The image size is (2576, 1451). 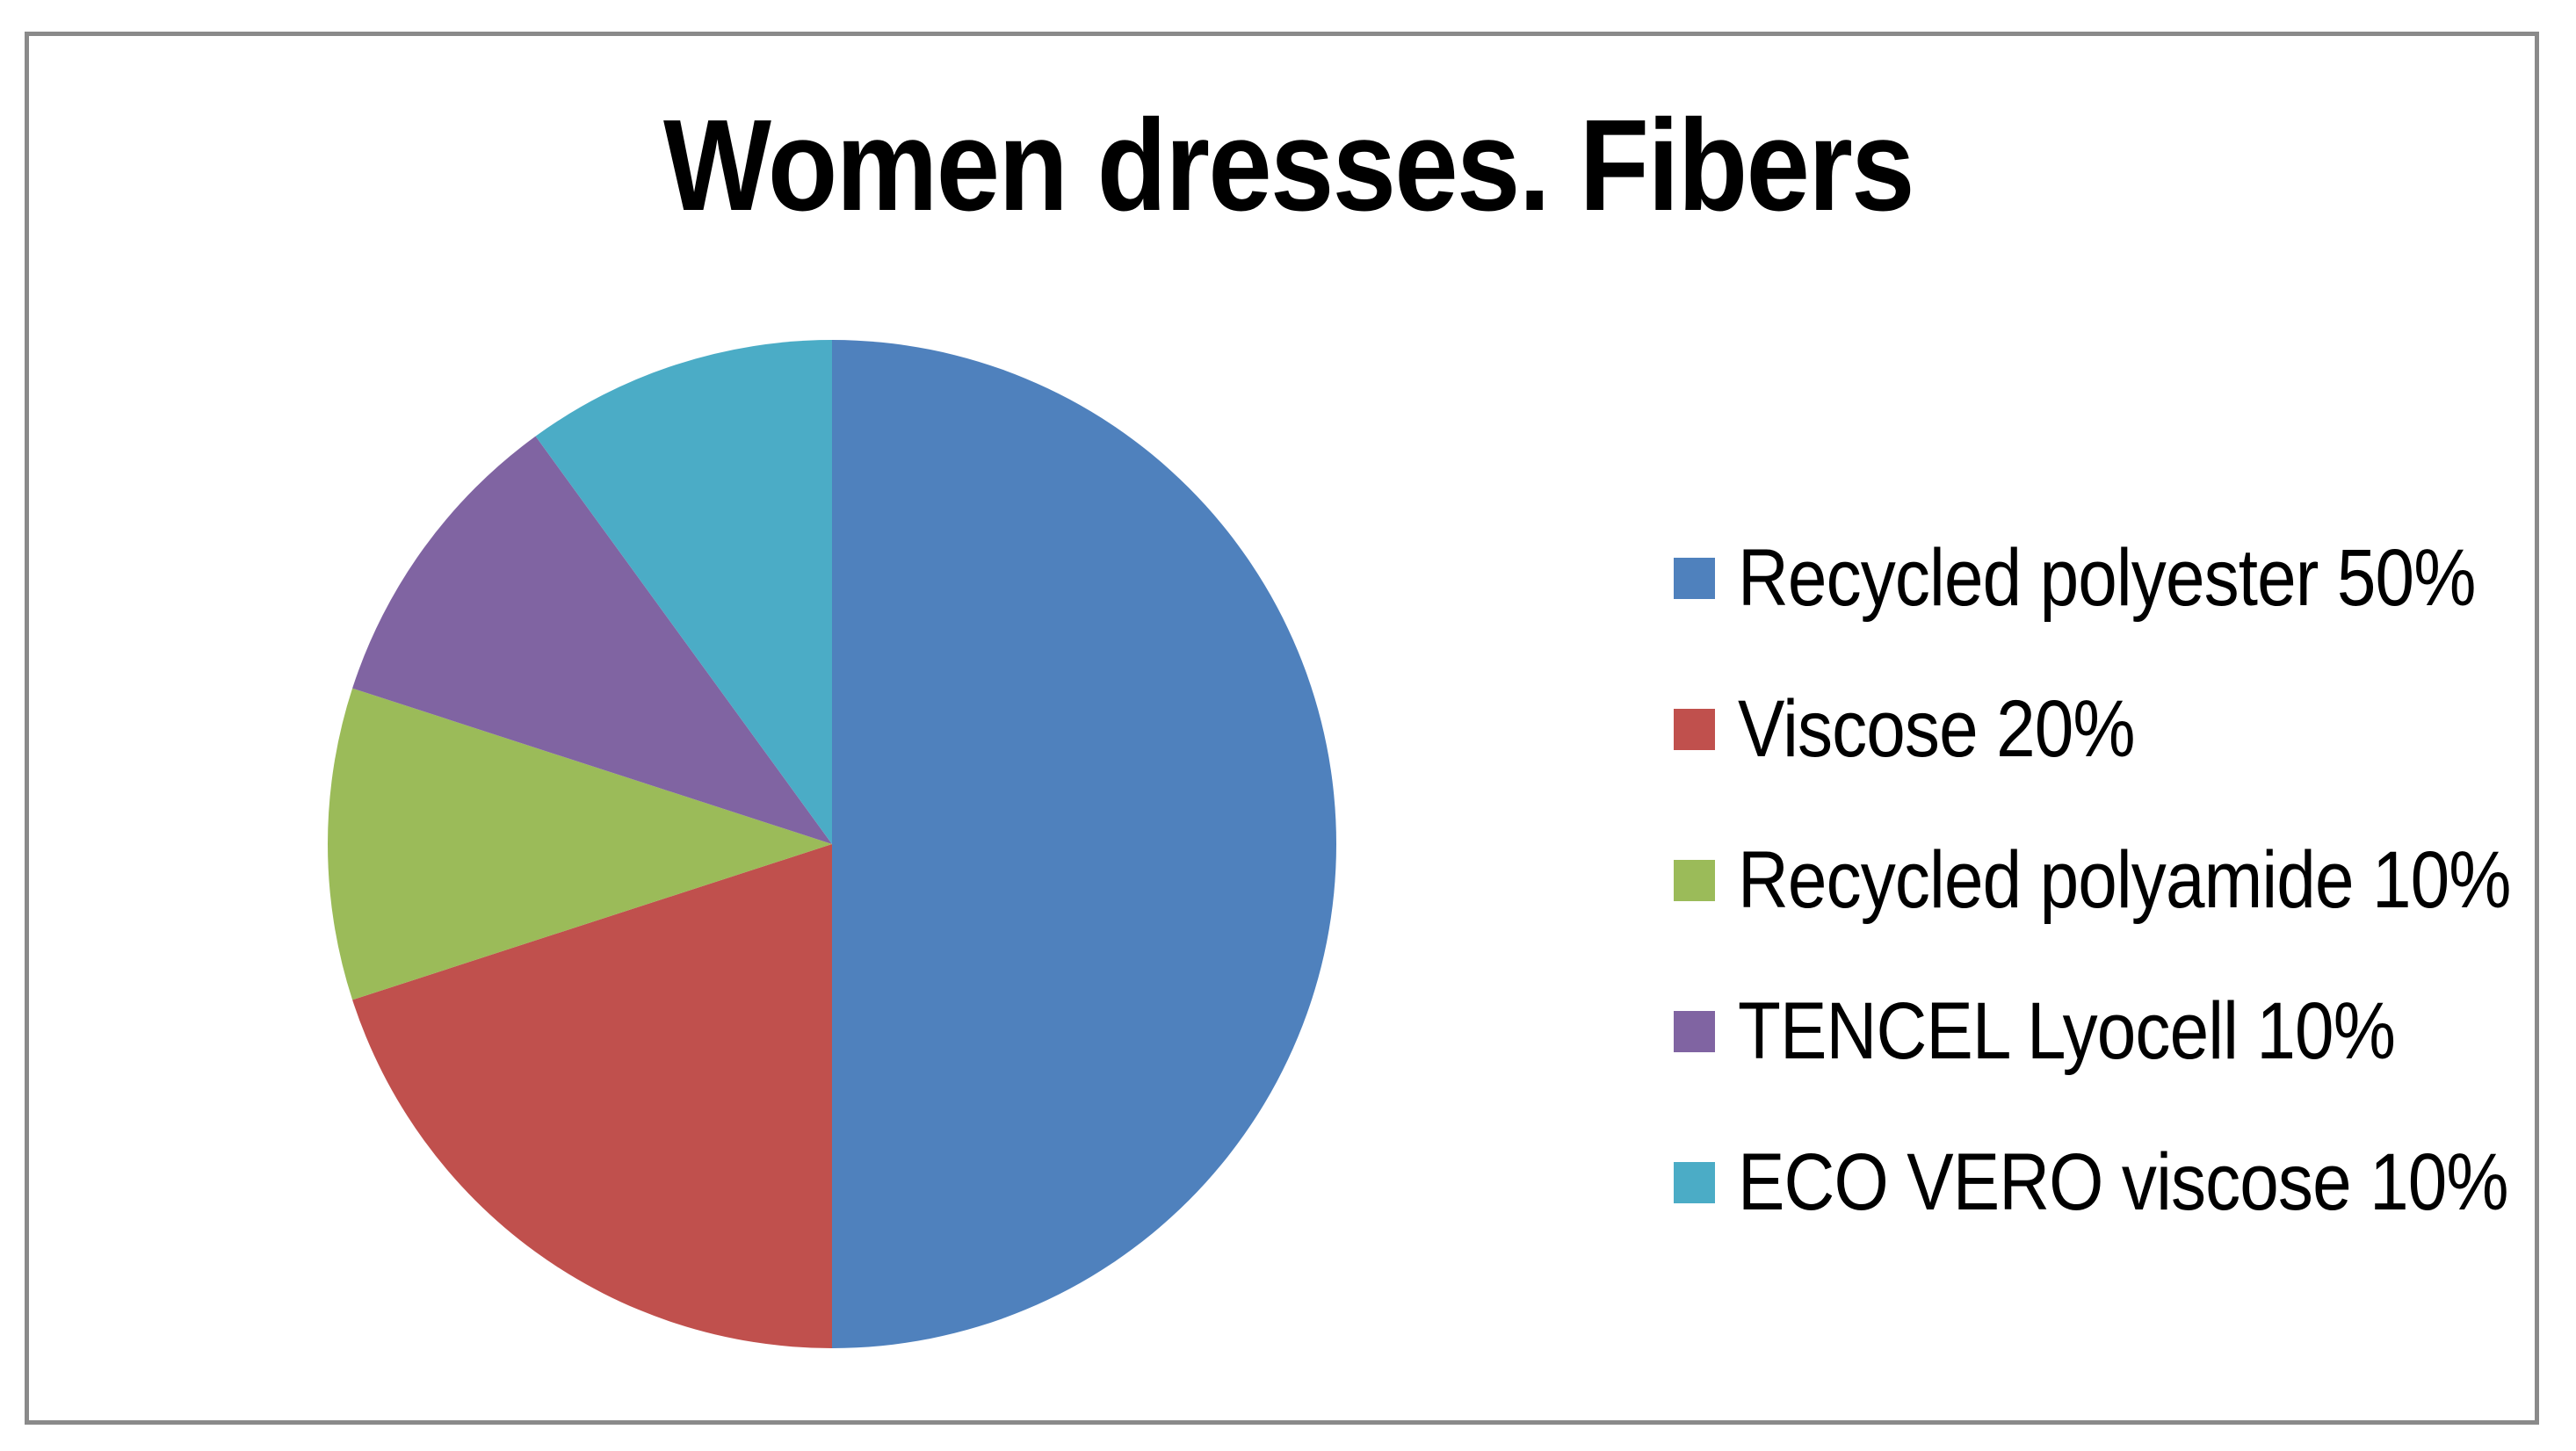 What do you see at coordinates (683, 592) in the screenshot?
I see `pie-slice-eco-vero-viscose` at bounding box center [683, 592].